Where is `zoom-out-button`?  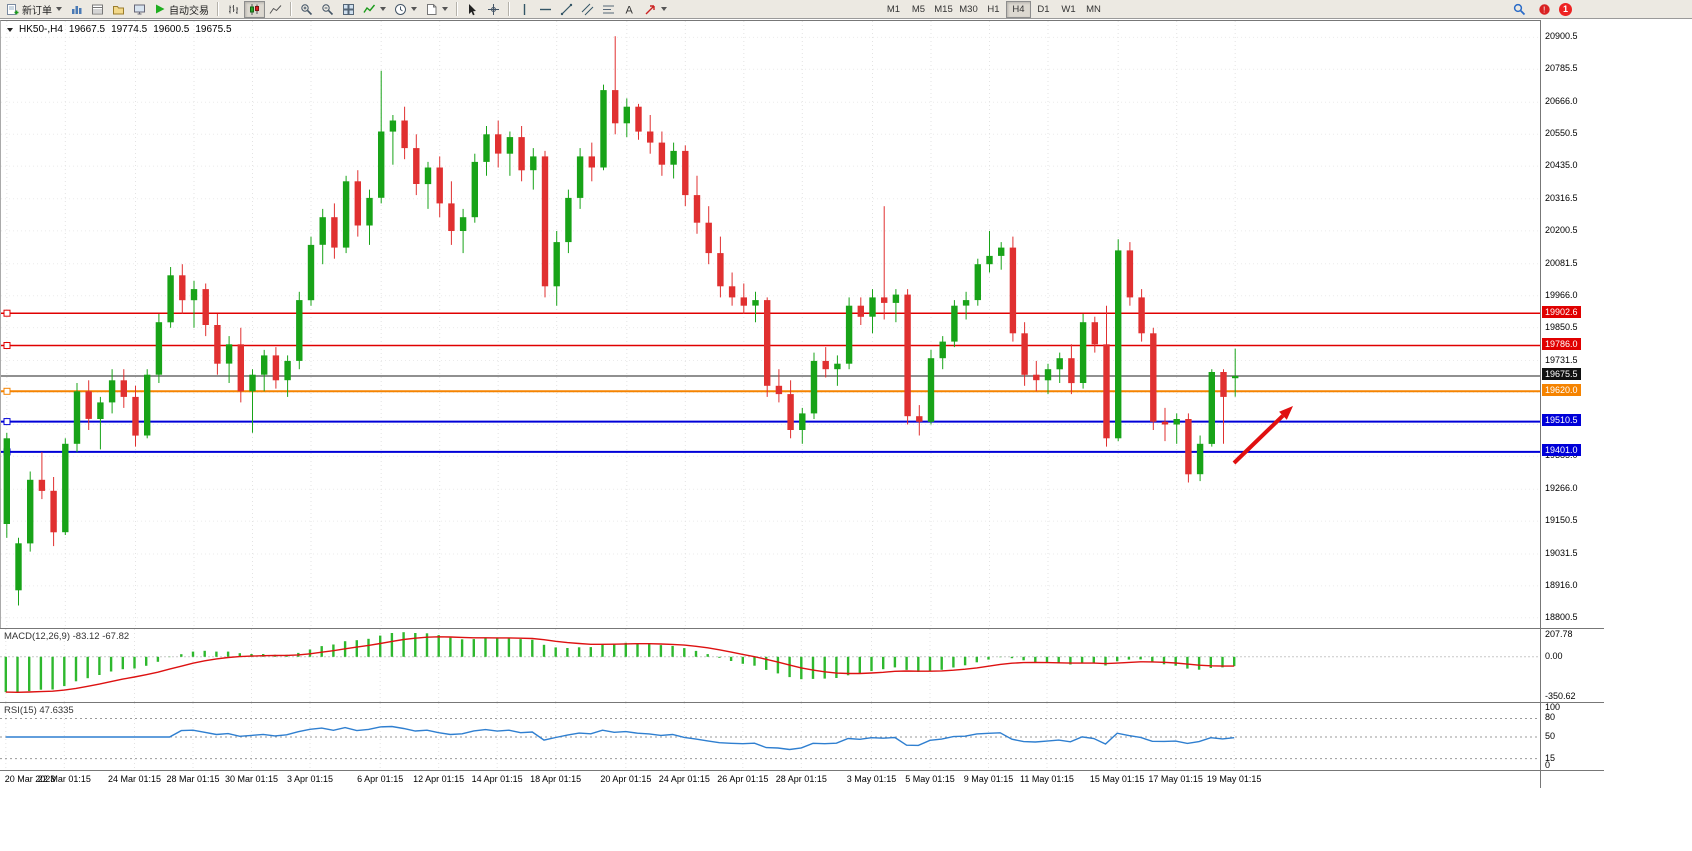 zoom-out-button is located at coordinates (327, 9).